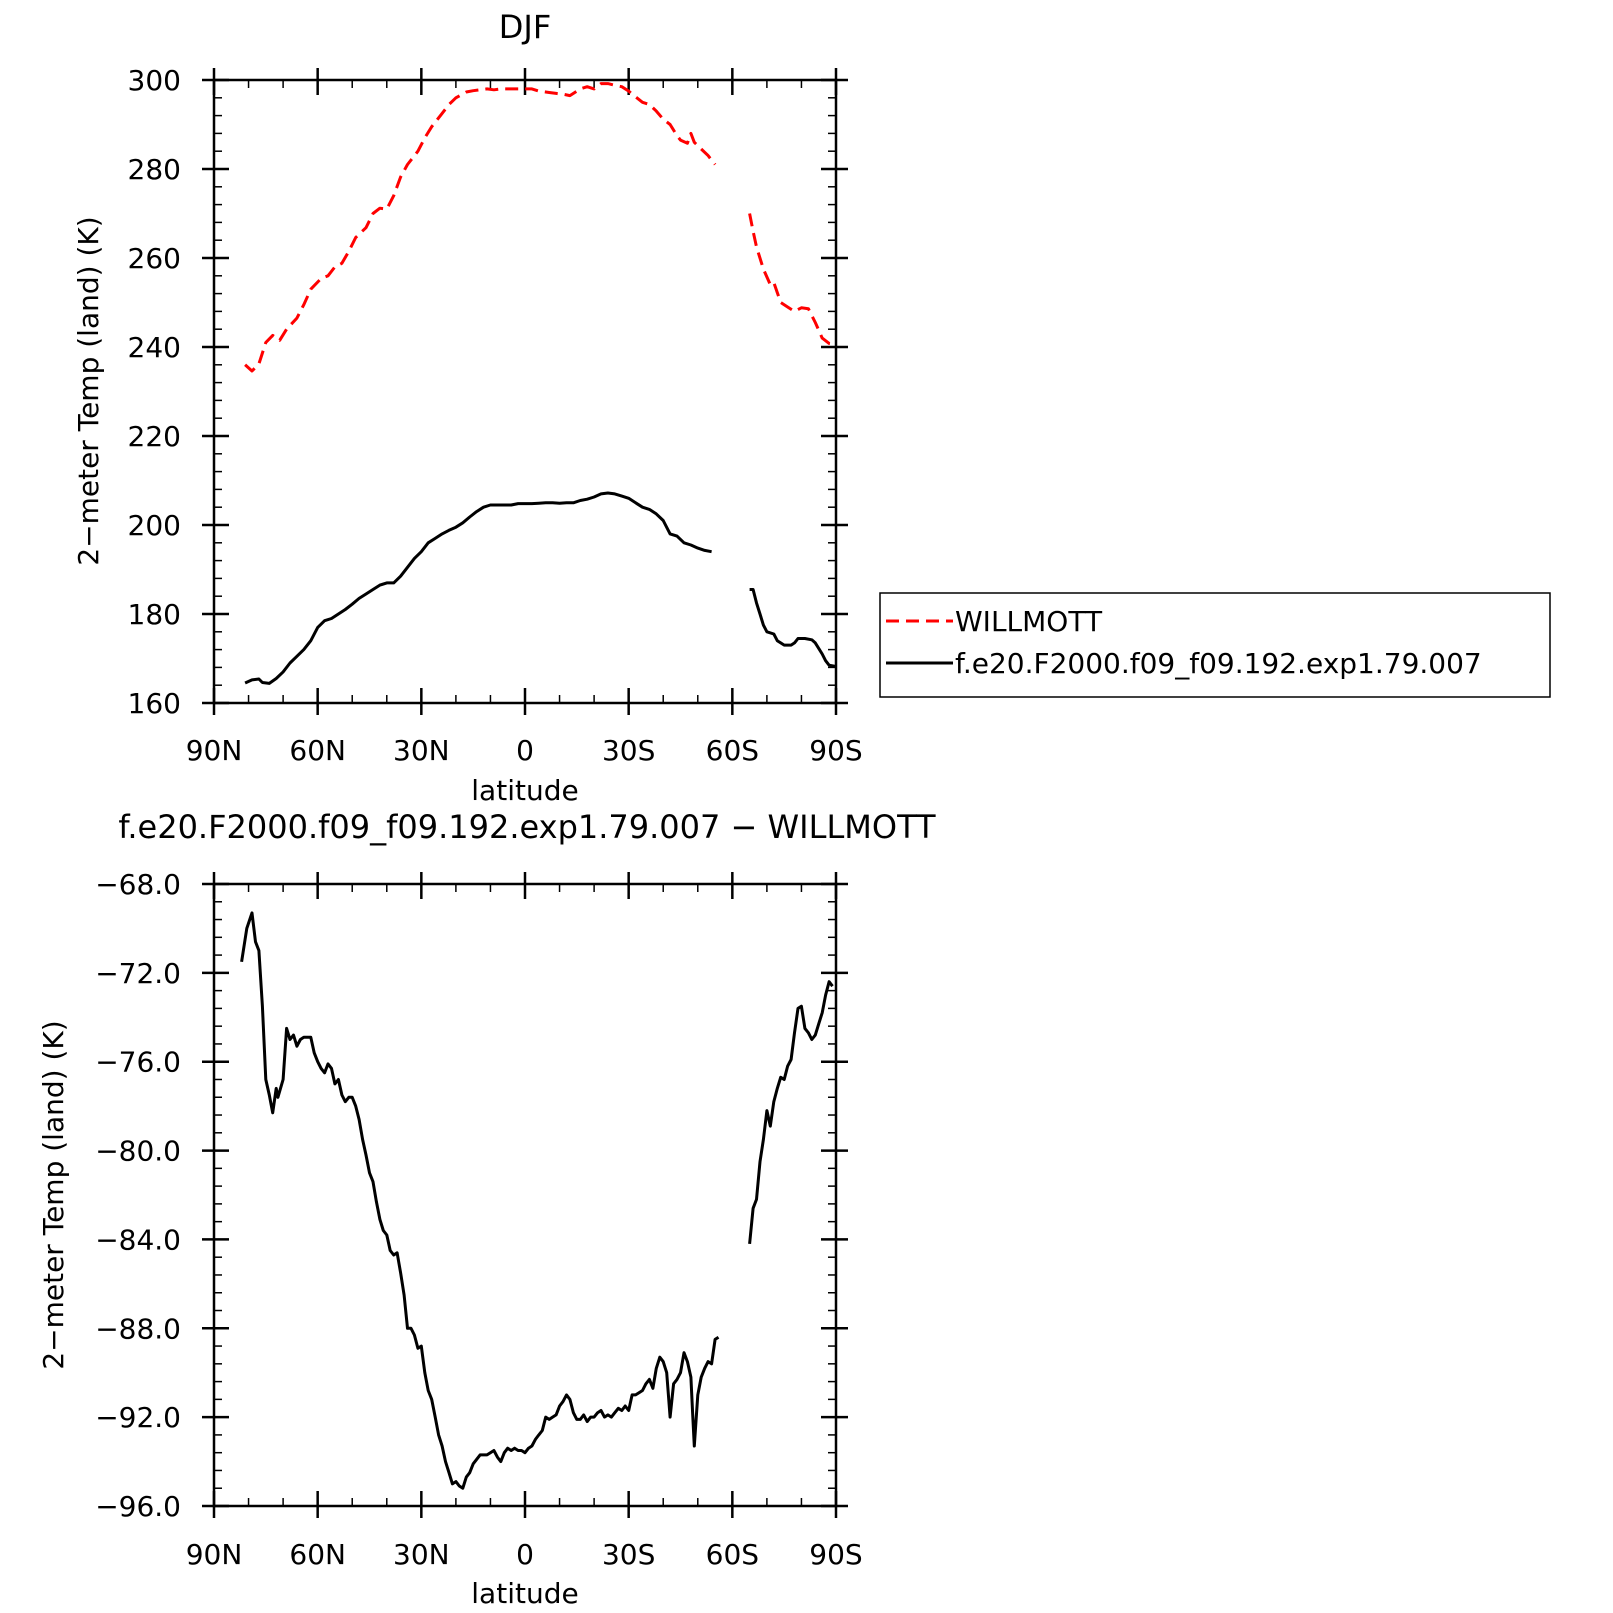 This screenshot has width=1613, height=1613. What do you see at coordinates (154, 525) in the screenshot?
I see `y-tick-label: 200` at bounding box center [154, 525].